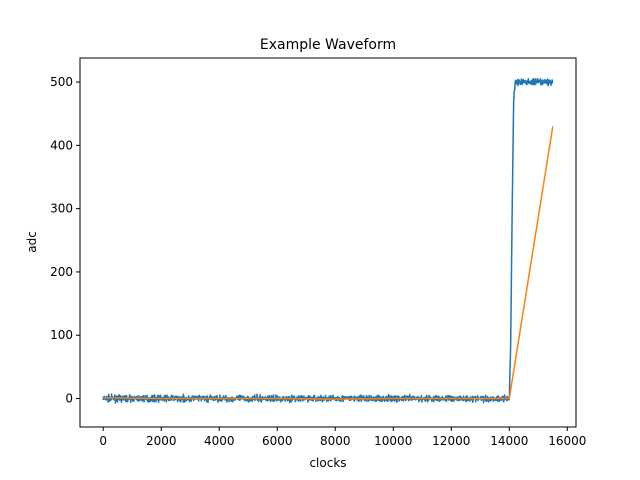  I want to click on chart-title: Example Waveform, so click(328, 45).